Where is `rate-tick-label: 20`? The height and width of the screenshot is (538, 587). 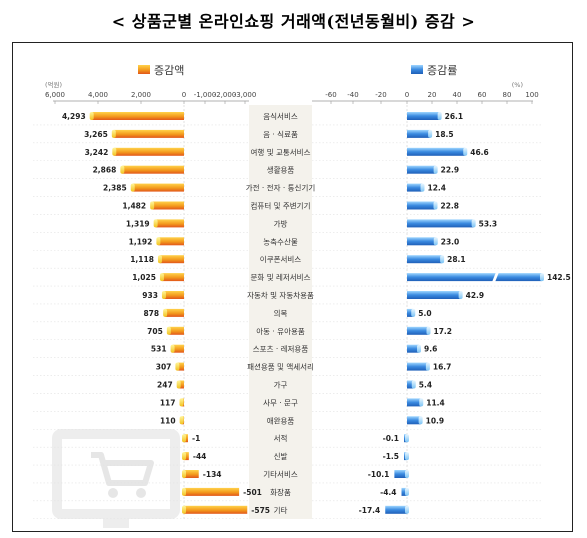
rate-tick-label: 20 is located at coordinates (432, 95).